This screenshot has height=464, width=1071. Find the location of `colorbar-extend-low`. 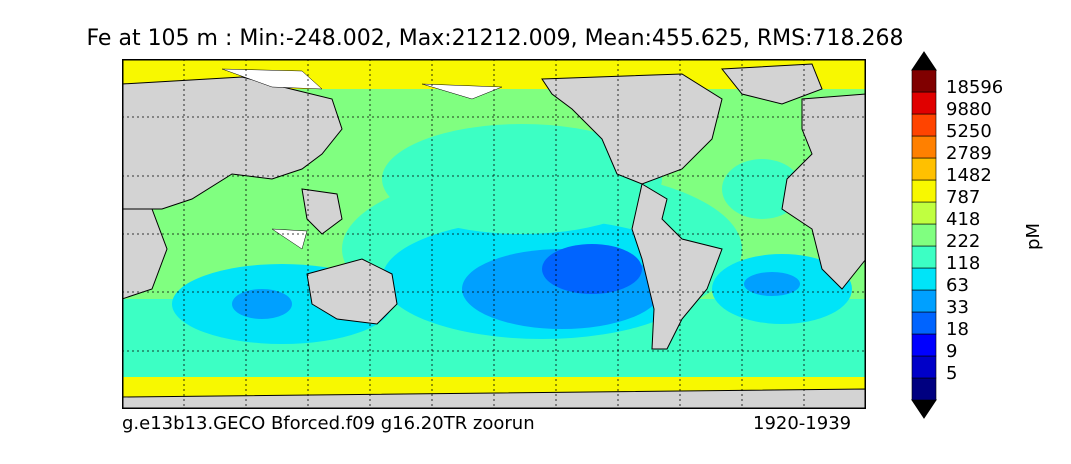

colorbar-extend-low is located at coordinates (924, 409).